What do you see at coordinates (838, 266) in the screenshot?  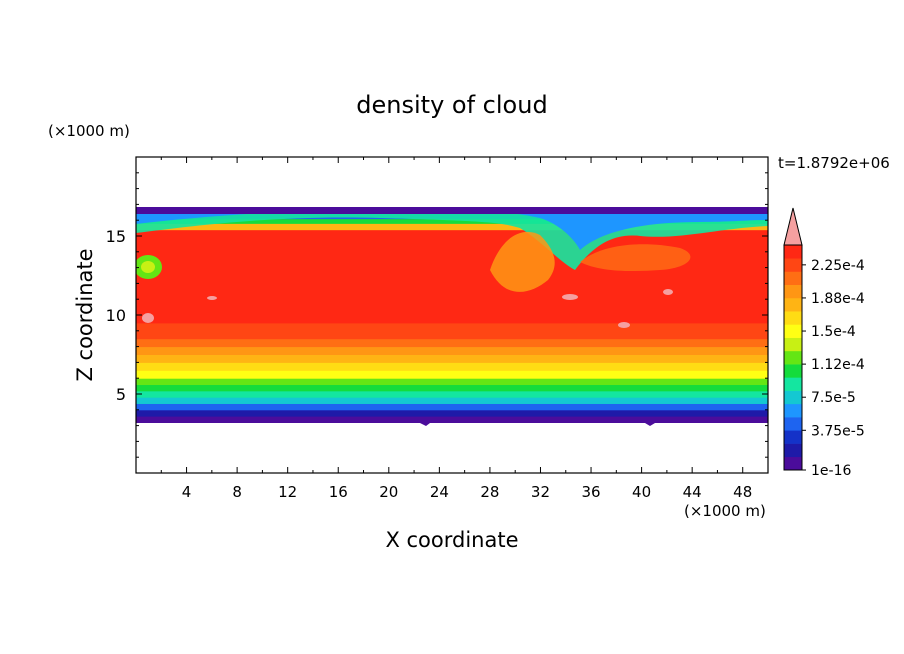 I see `colorbar-label: 2.25e-4` at bounding box center [838, 266].